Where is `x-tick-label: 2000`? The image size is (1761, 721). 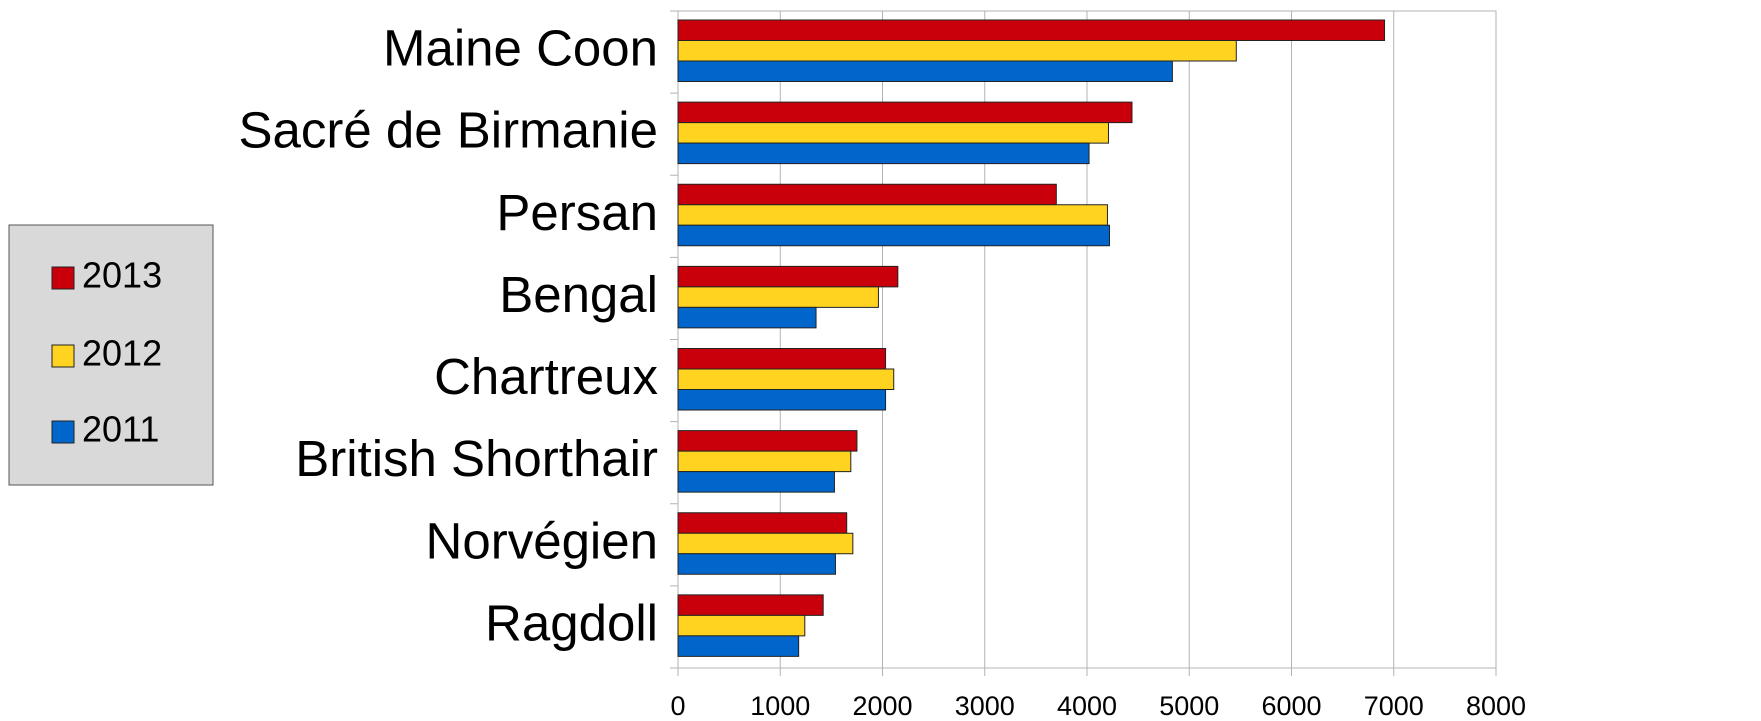 x-tick-label: 2000 is located at coordinates (882, 706).